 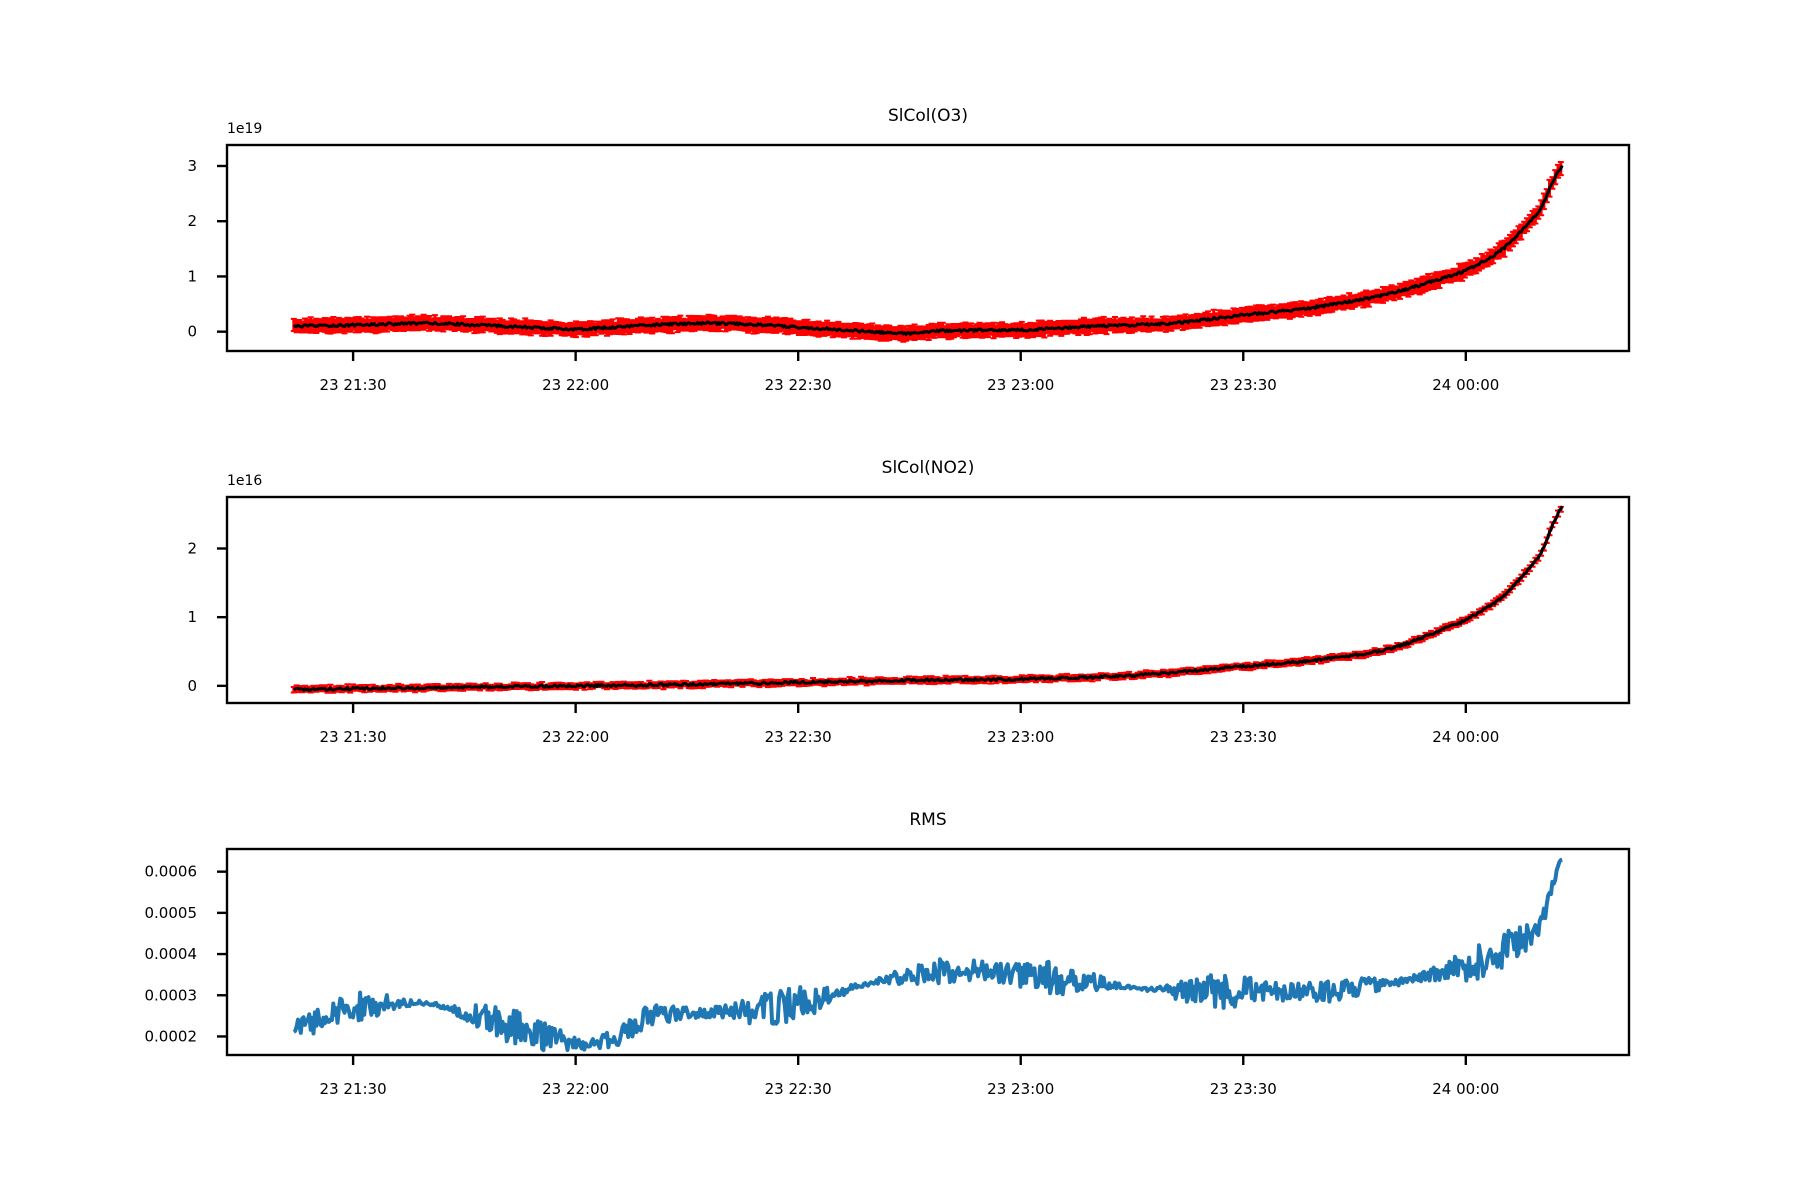 What do you see at coordinates (927, 820) in the screenshot?
I see `rms-chart-title: RMS` at bounding box center [927, 820].